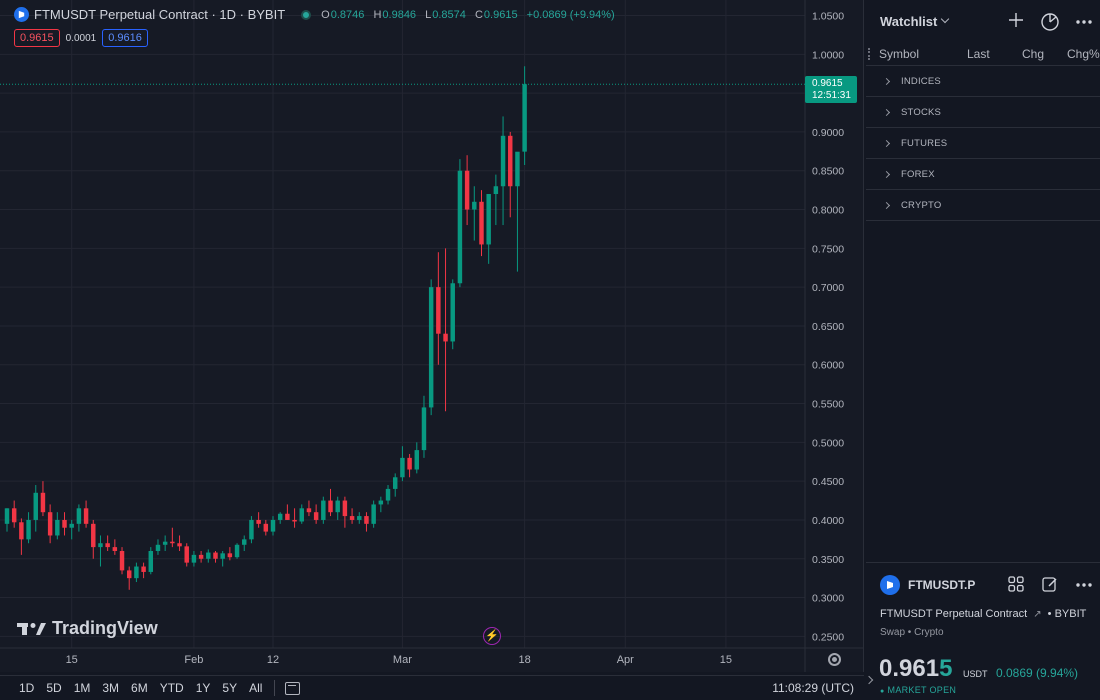 This screenshot has height=700, width=1100. I want to click on column-last: Last, so click(978, 53).